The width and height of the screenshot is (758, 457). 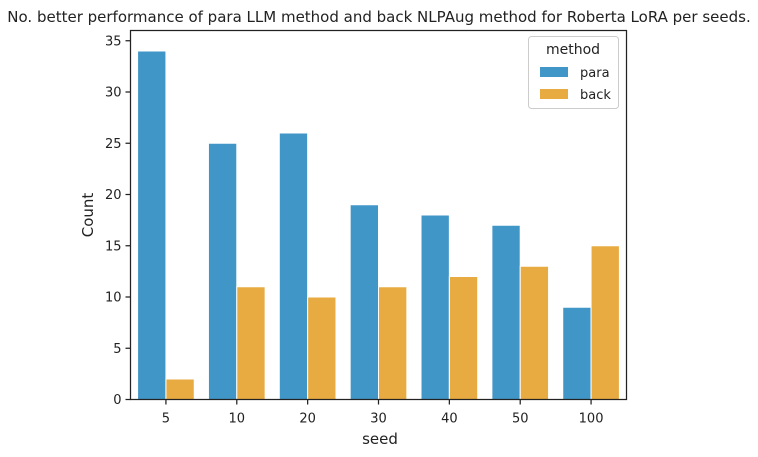 What do you see at coordinates (554, 94) in the screenshot?
I see `legend-swatch-back` at bounding box center [554, 94].